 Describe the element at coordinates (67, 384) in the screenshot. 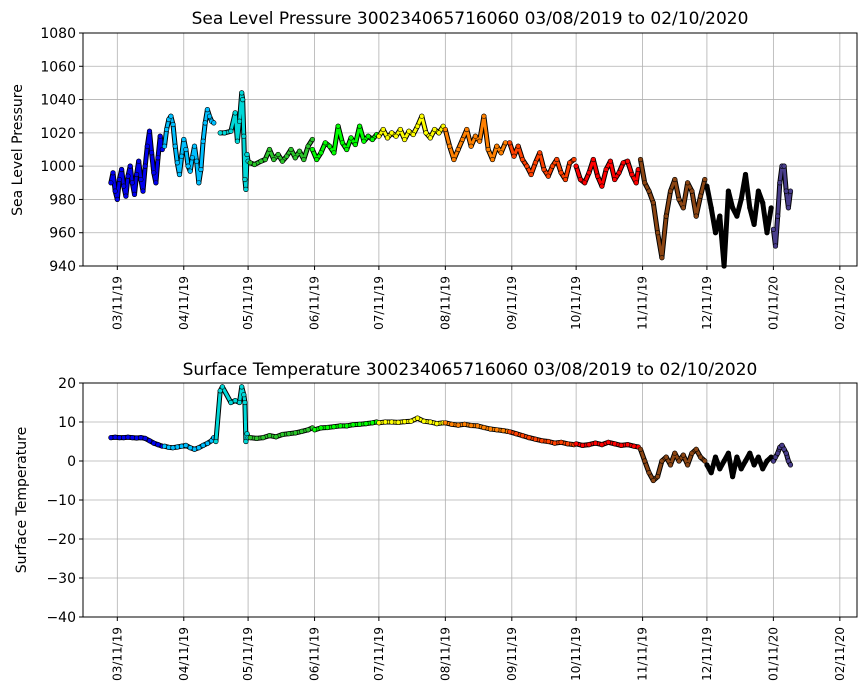

I see `y-tick-label: 20` at that location.